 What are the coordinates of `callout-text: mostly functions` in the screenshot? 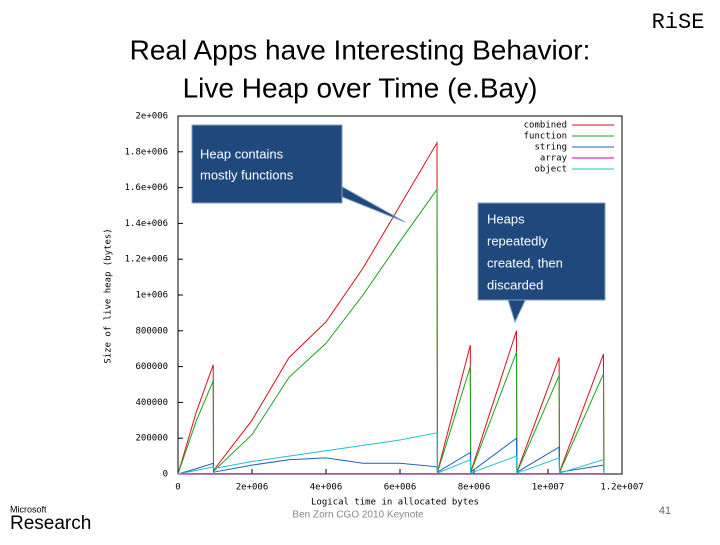 It's located at (247, 174).